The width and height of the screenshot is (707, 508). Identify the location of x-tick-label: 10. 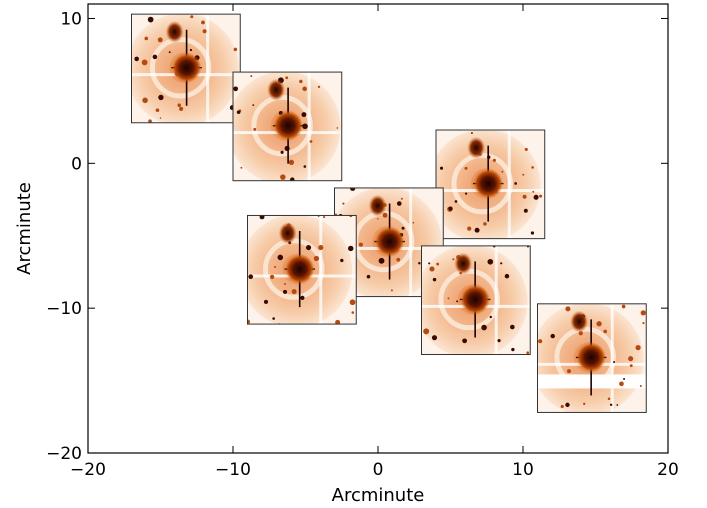
(523, 470).